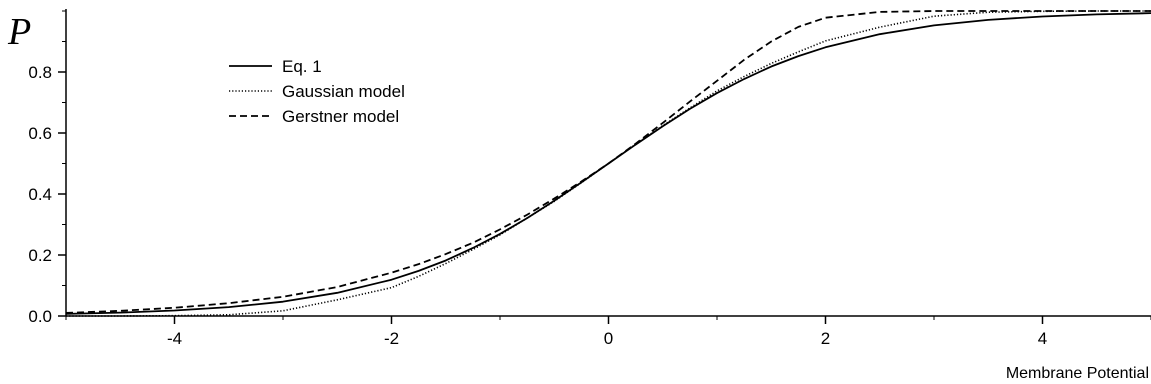  What do you see at coordinates (40, 194) in the screenshot?
I see `y-tick-label: 0.4` at bounding box center [40, 194].